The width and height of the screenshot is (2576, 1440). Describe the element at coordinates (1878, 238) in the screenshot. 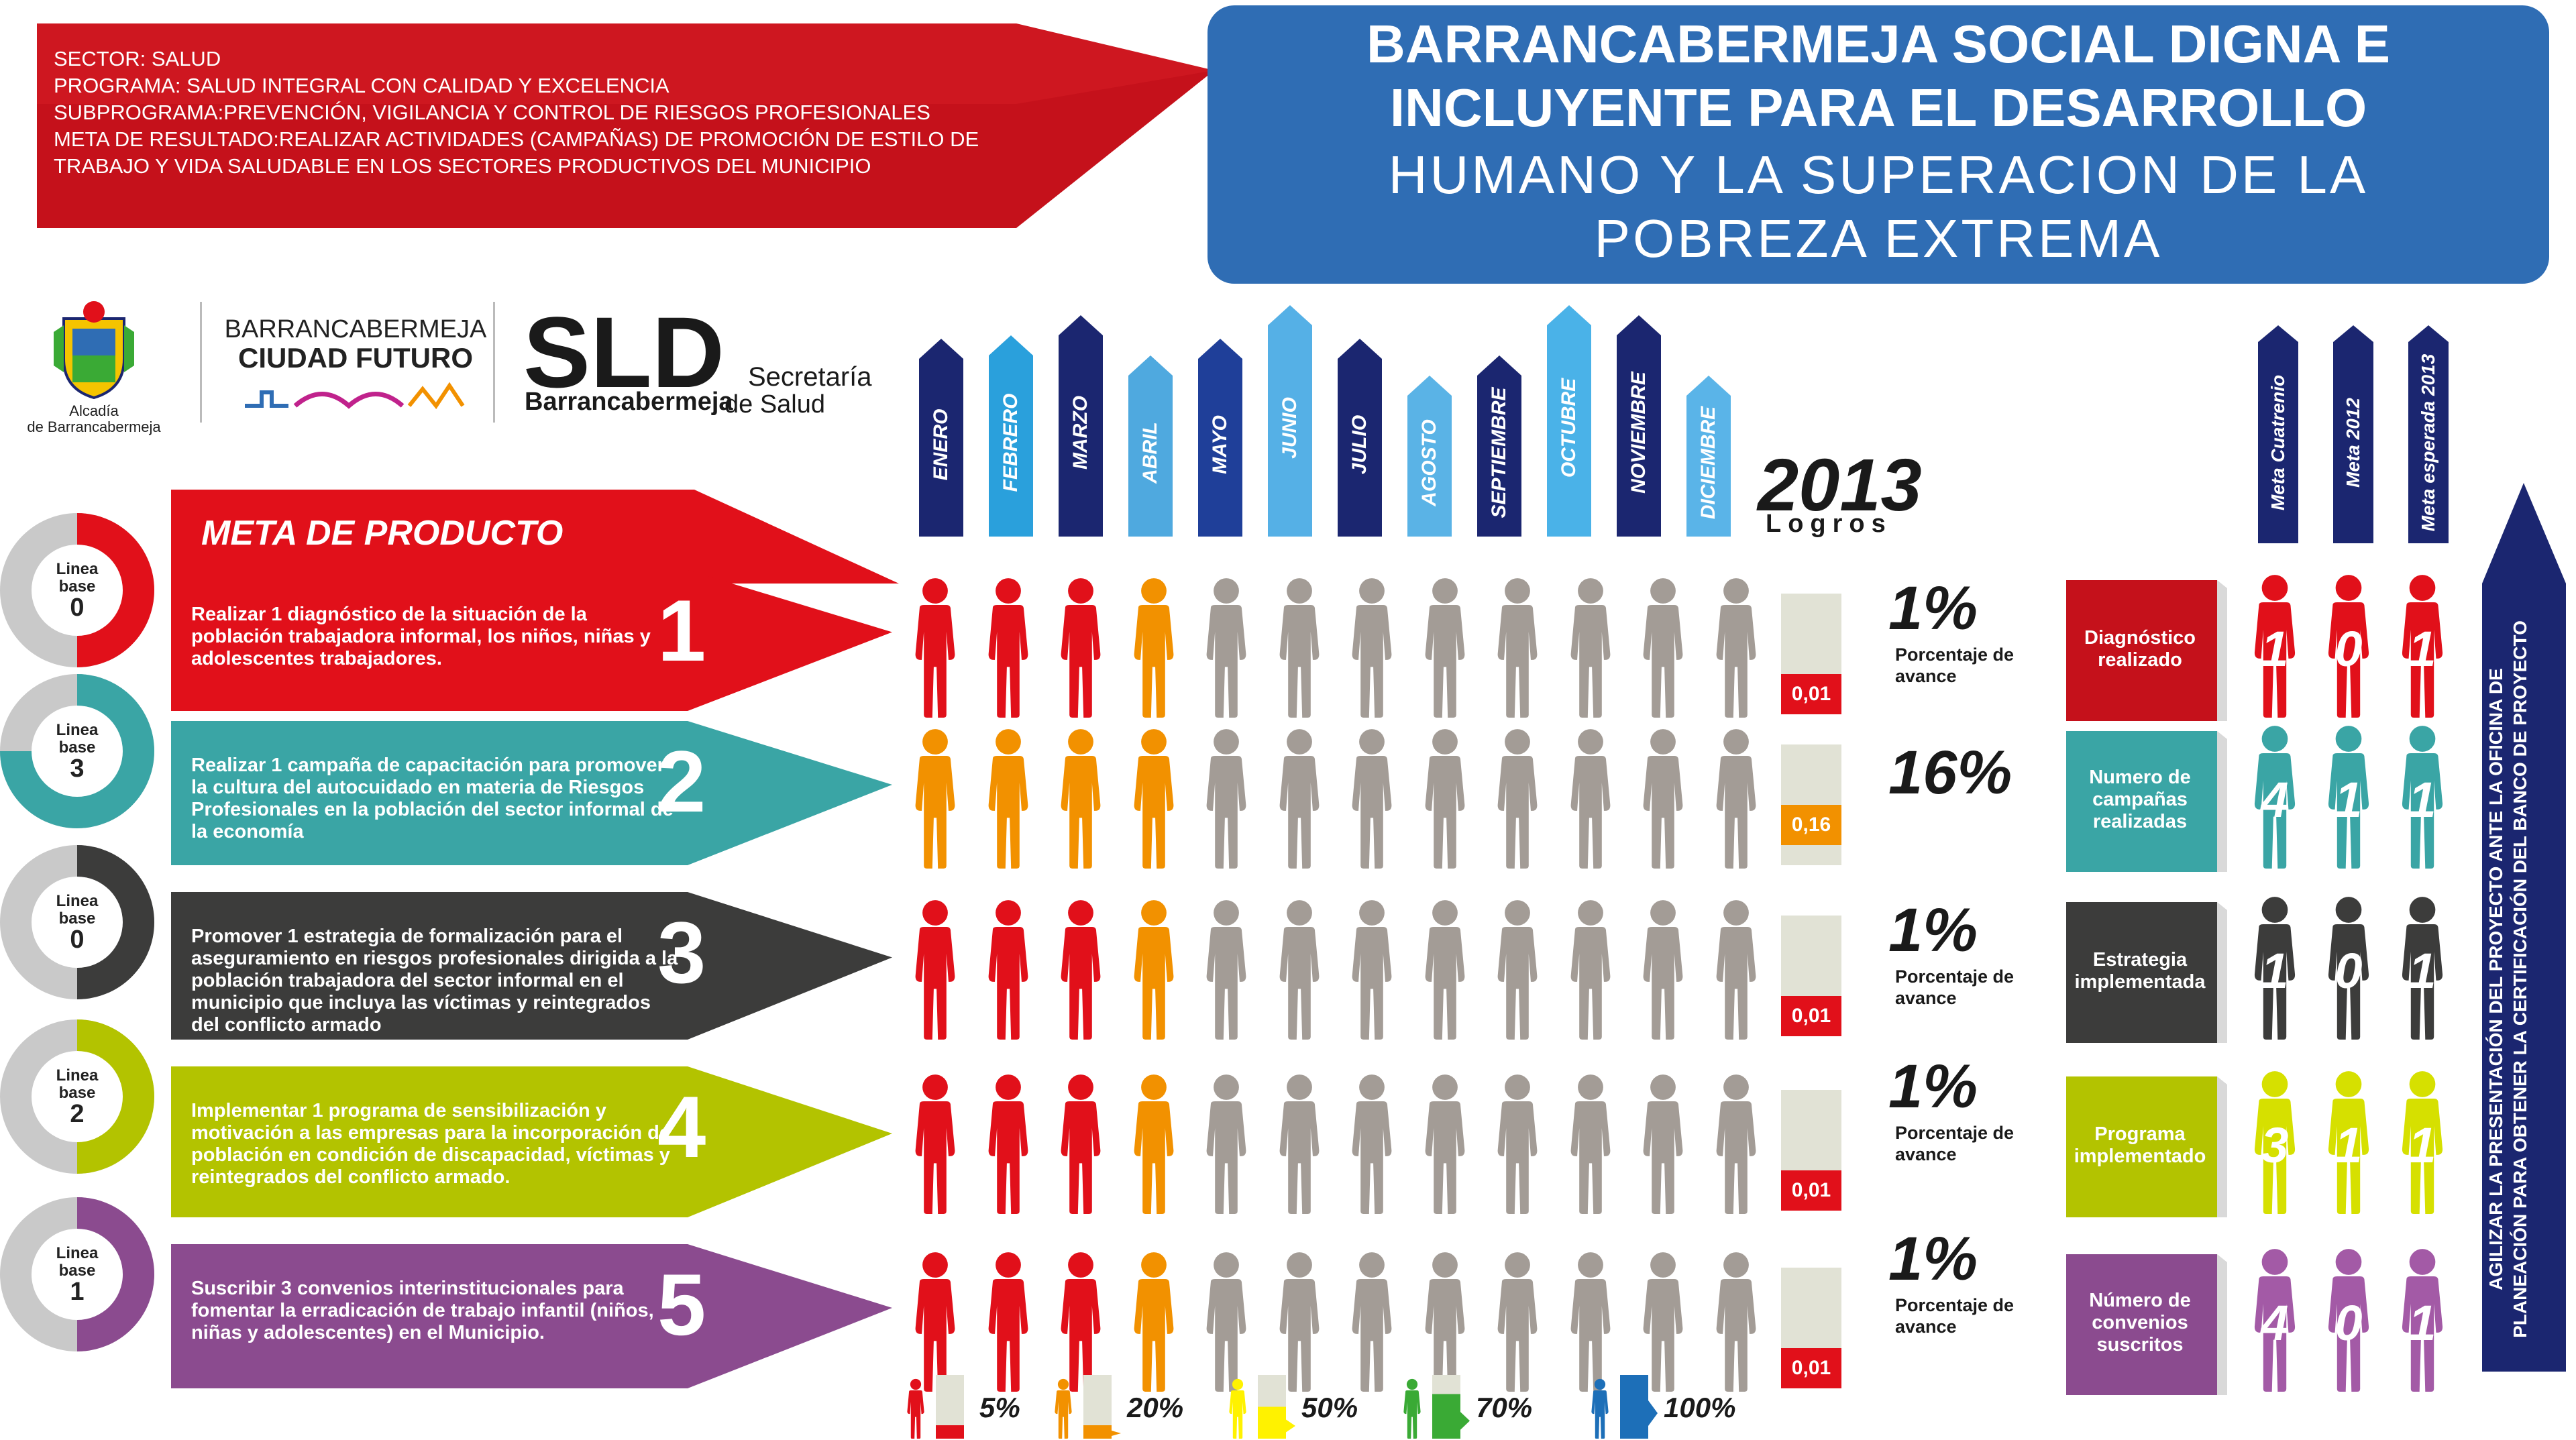

I see `title-line-4: POBREZA EXTREMA` at that location.